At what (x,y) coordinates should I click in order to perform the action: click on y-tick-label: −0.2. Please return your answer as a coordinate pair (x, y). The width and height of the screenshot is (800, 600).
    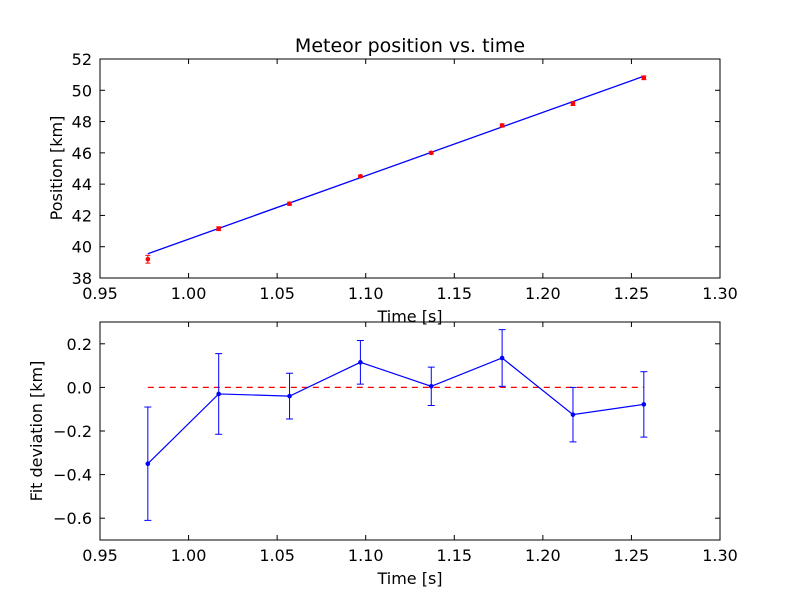
    Looking at the image, I should click on (72, 431).